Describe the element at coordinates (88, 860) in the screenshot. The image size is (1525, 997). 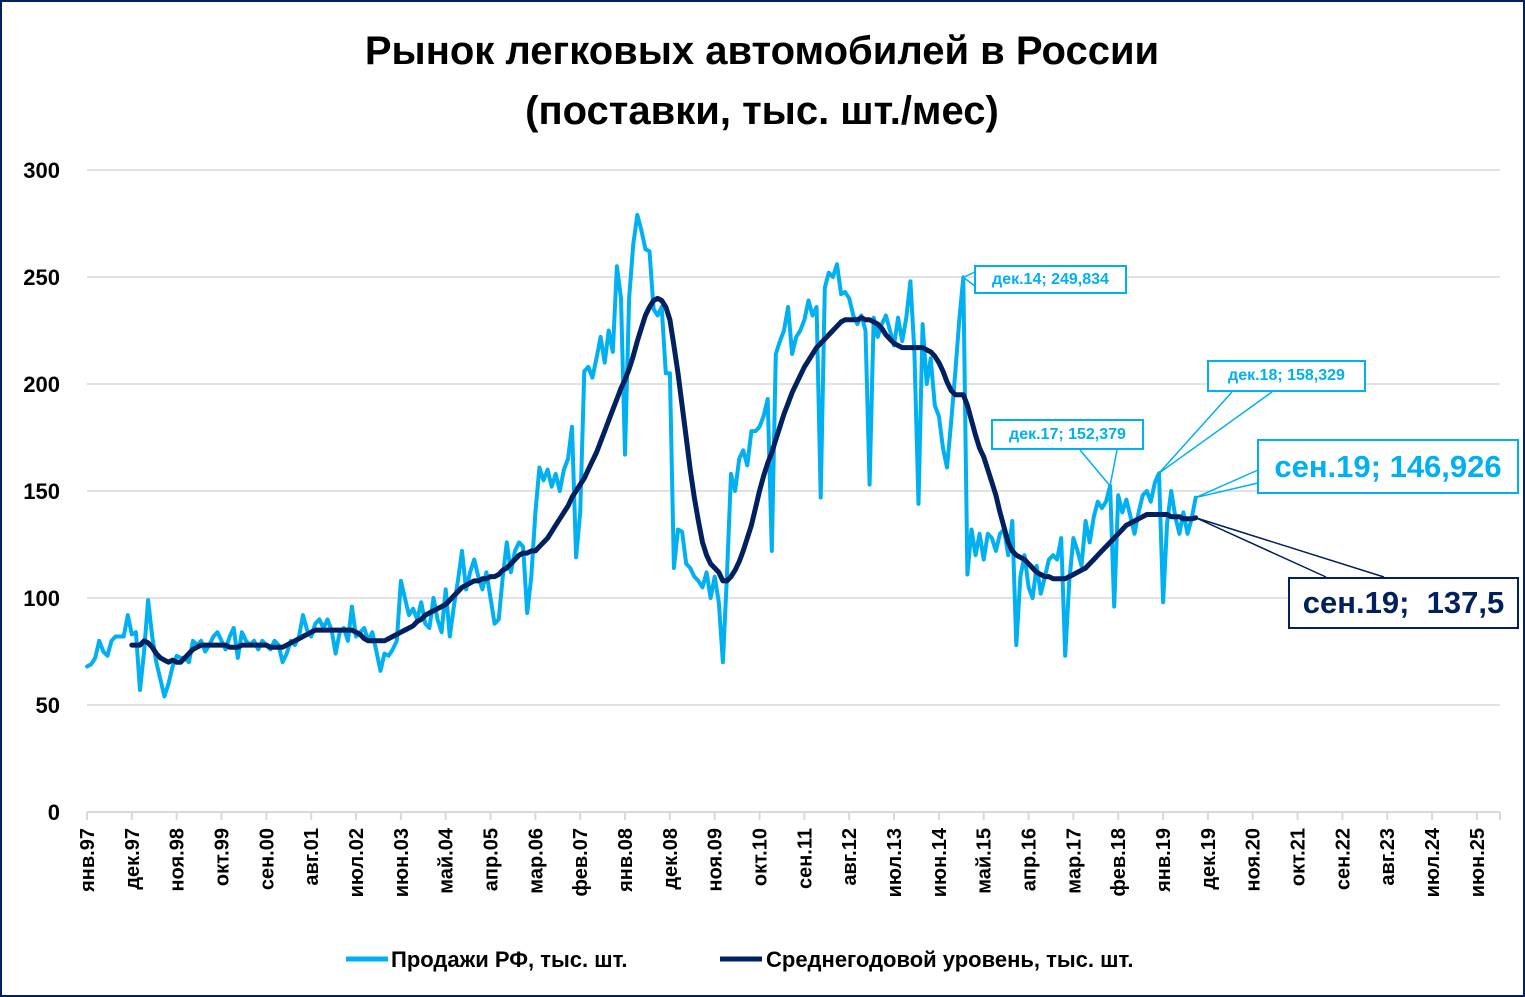
I see `x-tick-label: янв.97` at that location.